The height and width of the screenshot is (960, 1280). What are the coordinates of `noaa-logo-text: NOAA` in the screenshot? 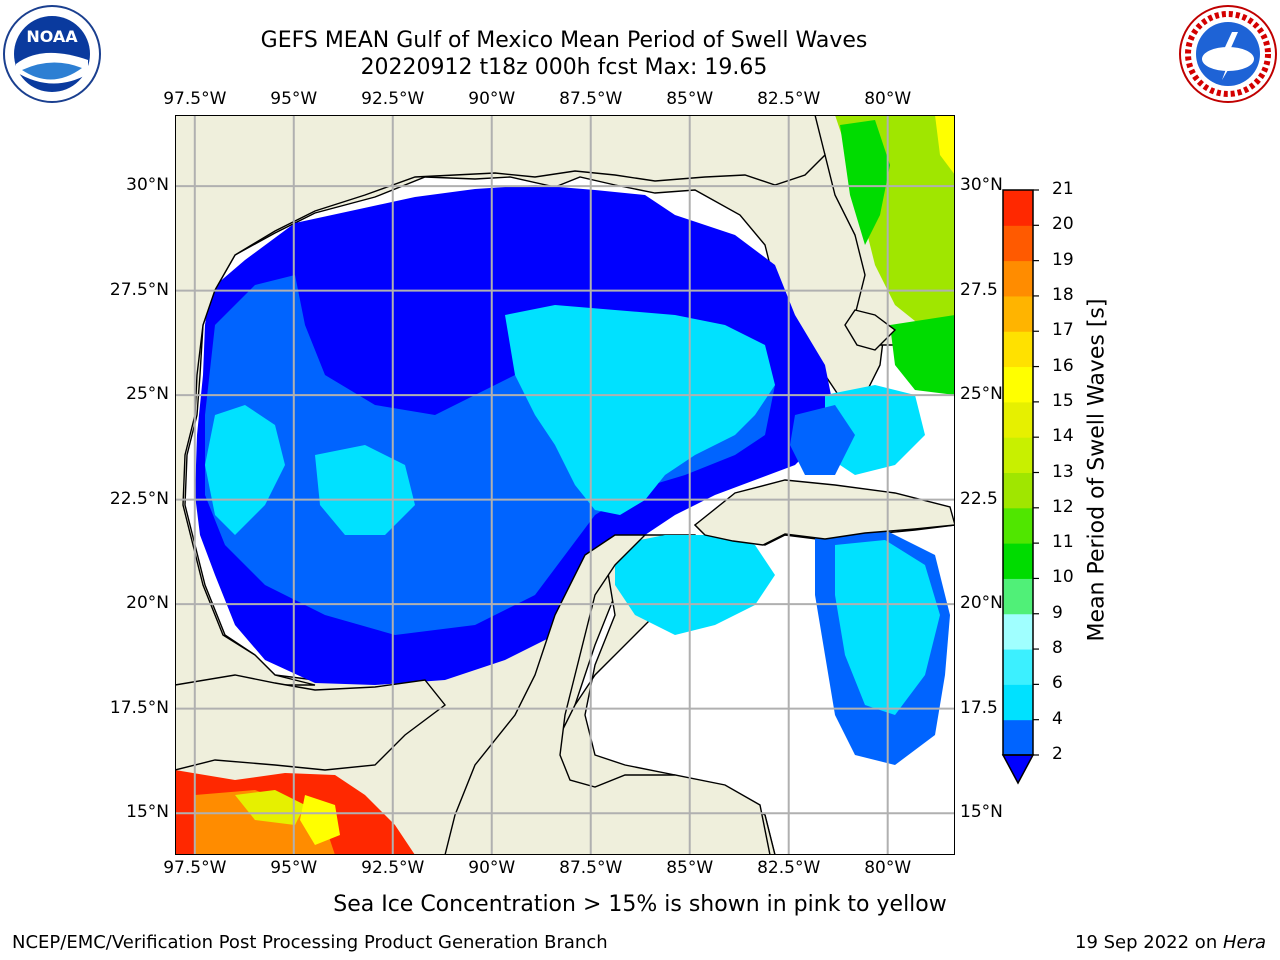 It's located at (52, 36).